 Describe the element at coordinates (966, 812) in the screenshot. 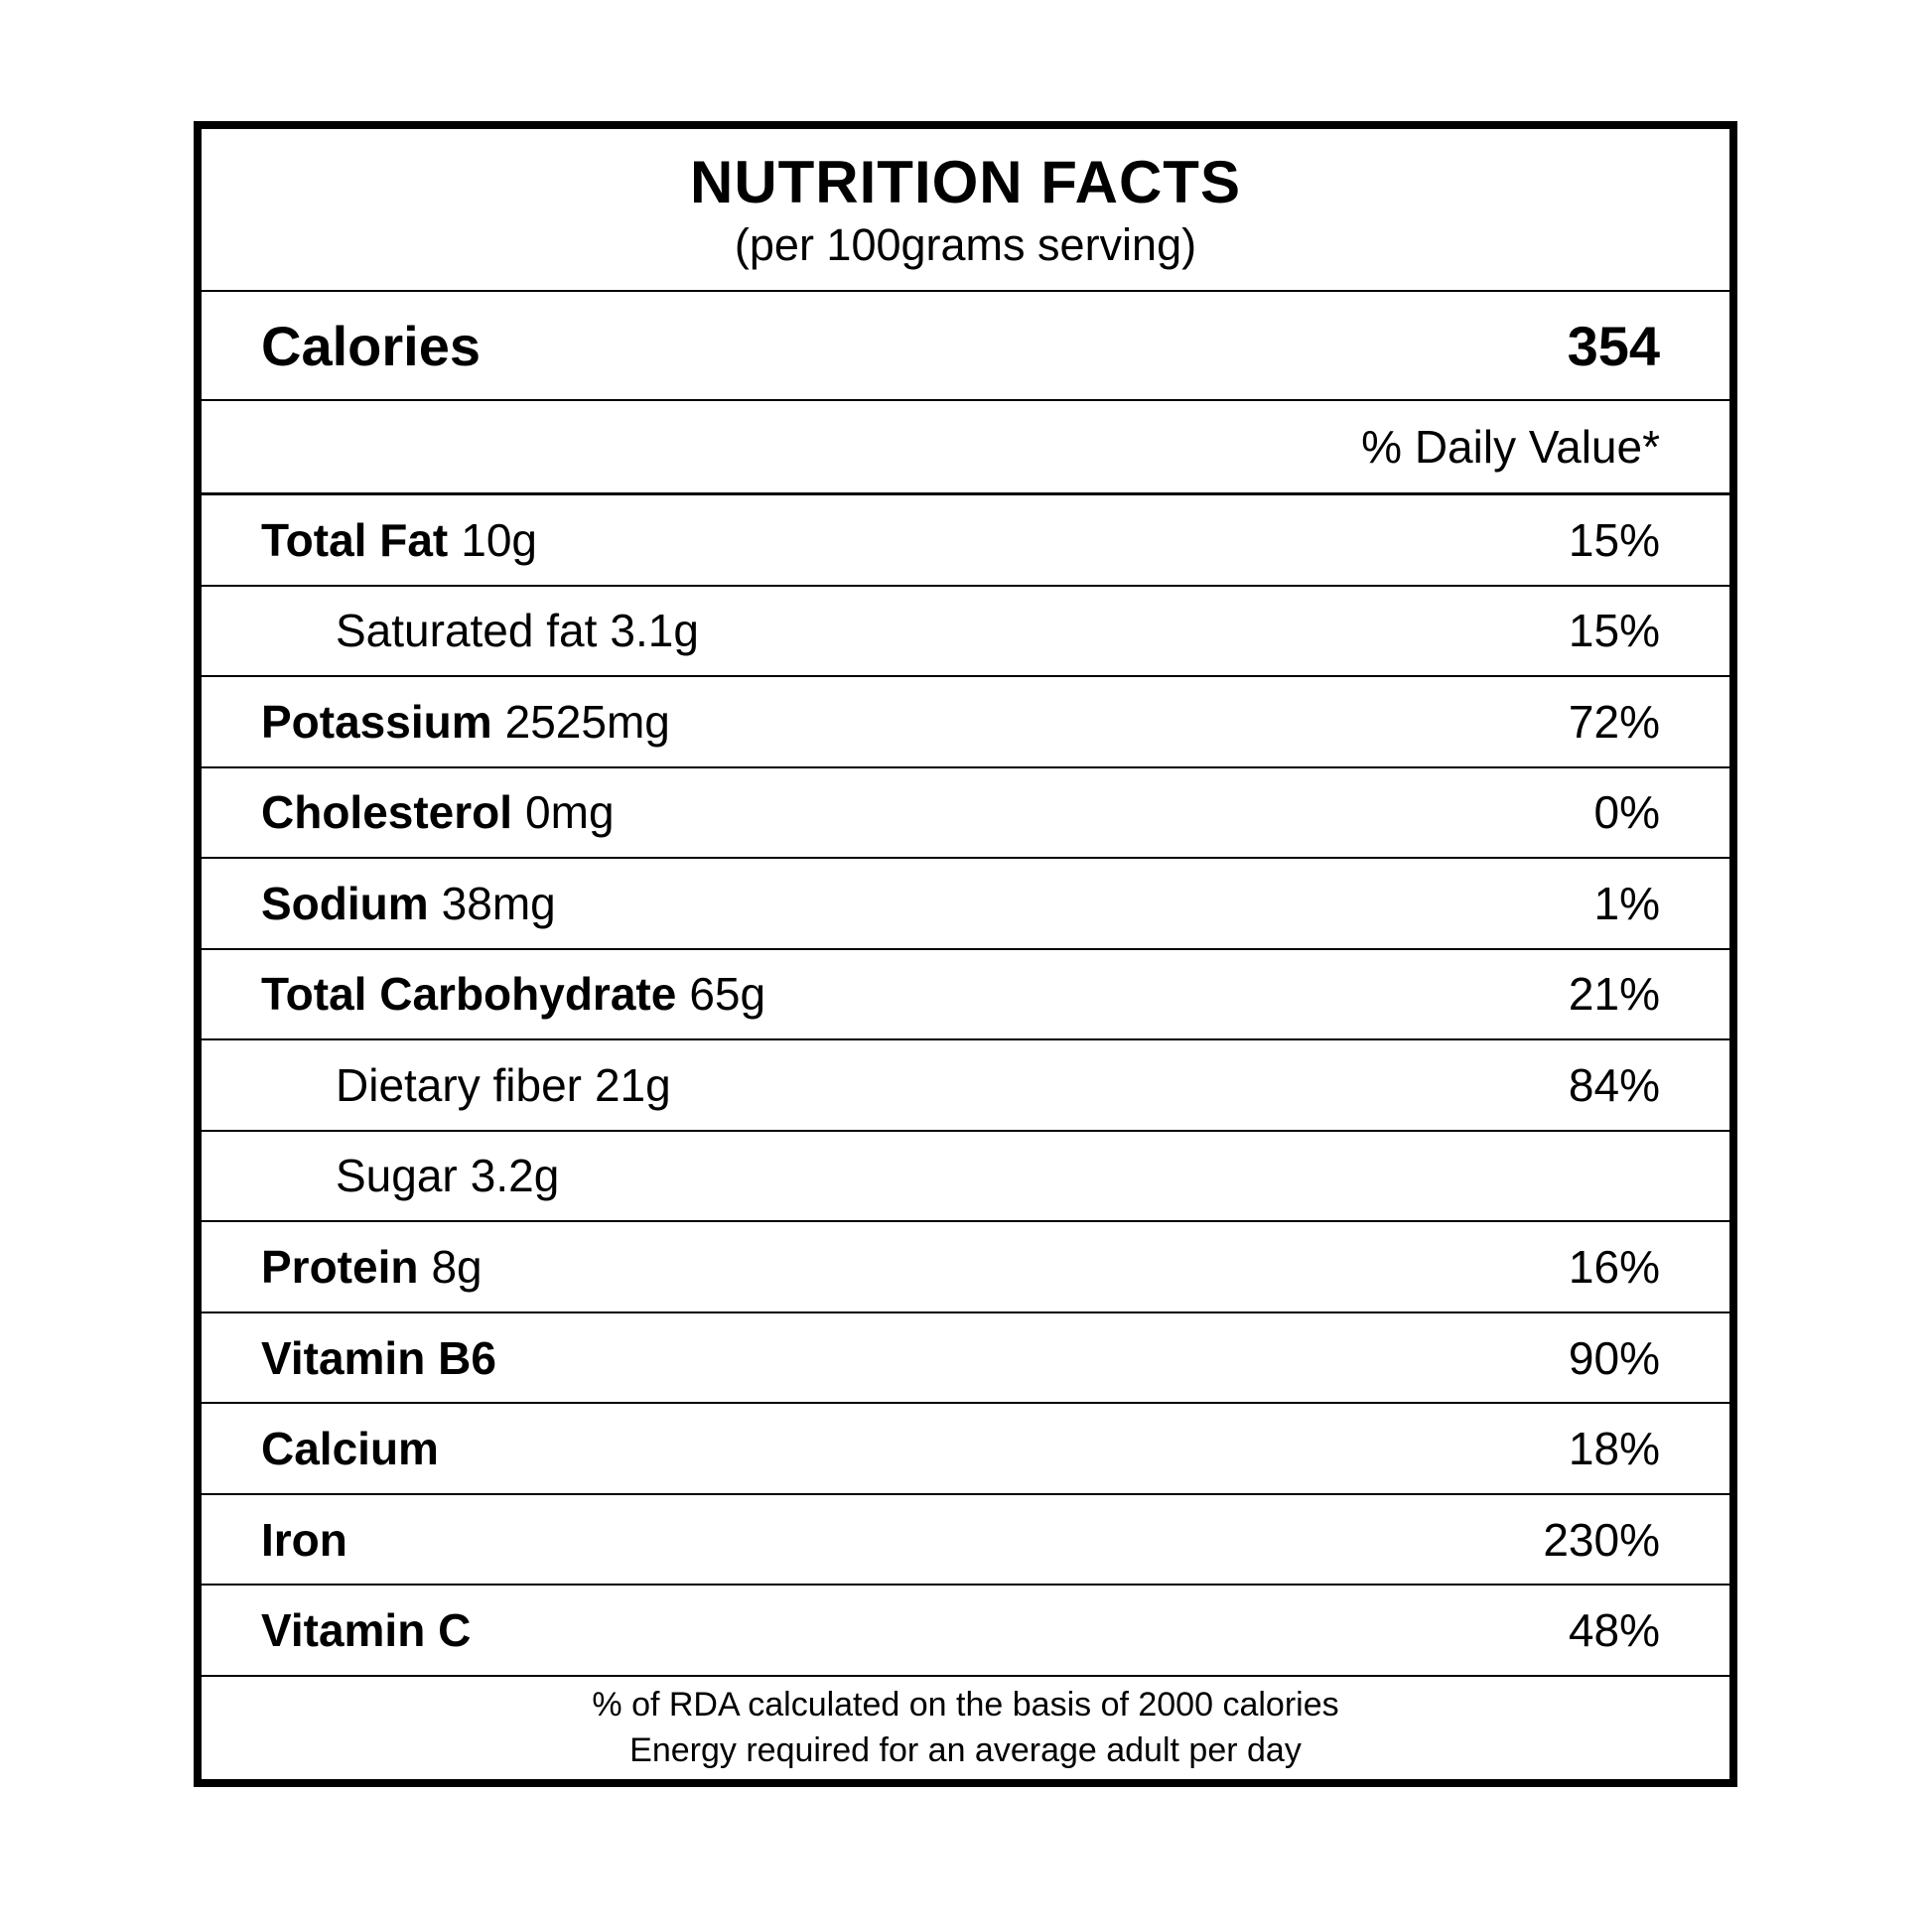

I see `nutrient-row: Cholesterol 0mg 0%` at that location.